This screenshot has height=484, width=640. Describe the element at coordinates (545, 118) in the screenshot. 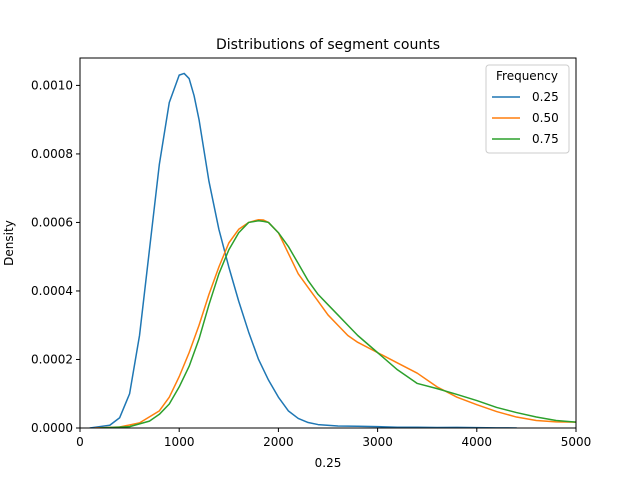

I see `legend-label: 0.50` at that location.